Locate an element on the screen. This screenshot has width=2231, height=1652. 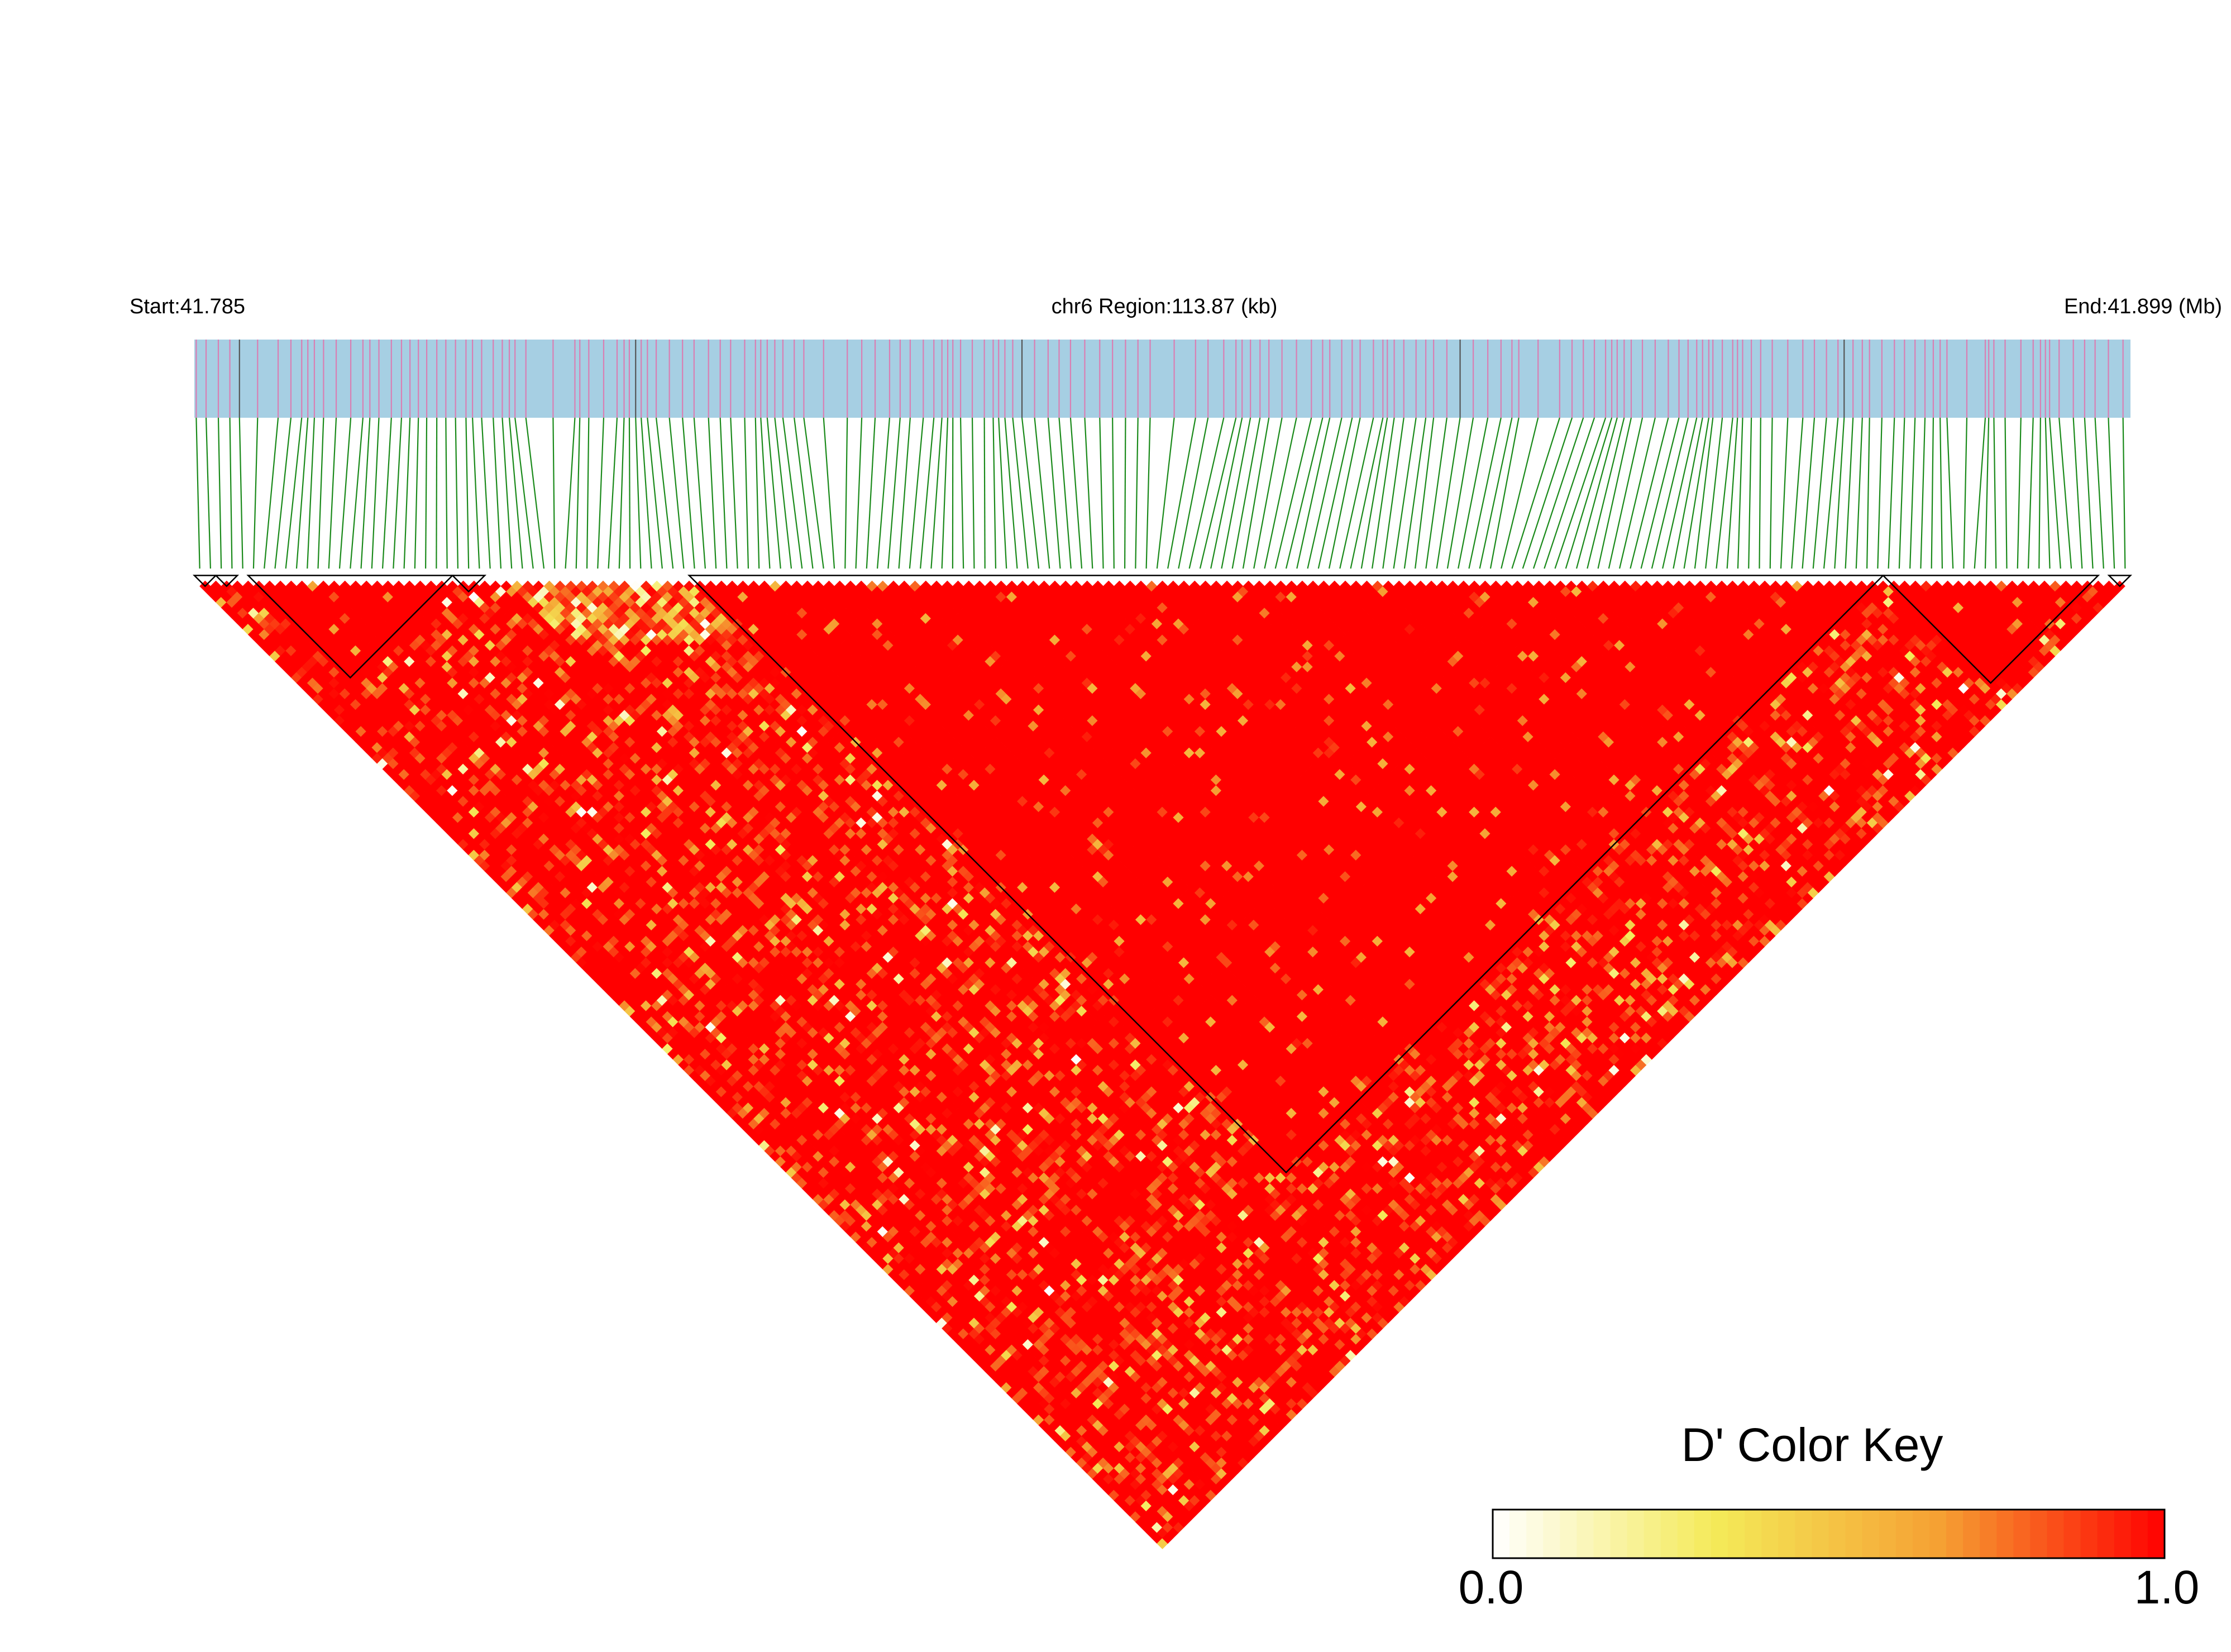
snp-connector-lines is located at coordinates (1160, 493).